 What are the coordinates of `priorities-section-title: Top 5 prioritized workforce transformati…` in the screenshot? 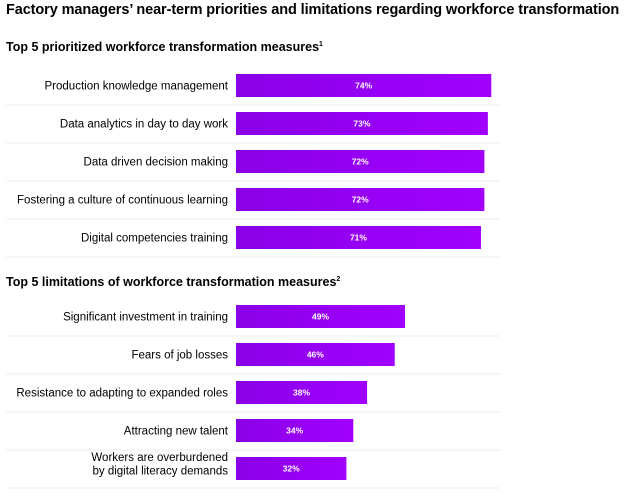 It's located at (164, 47).